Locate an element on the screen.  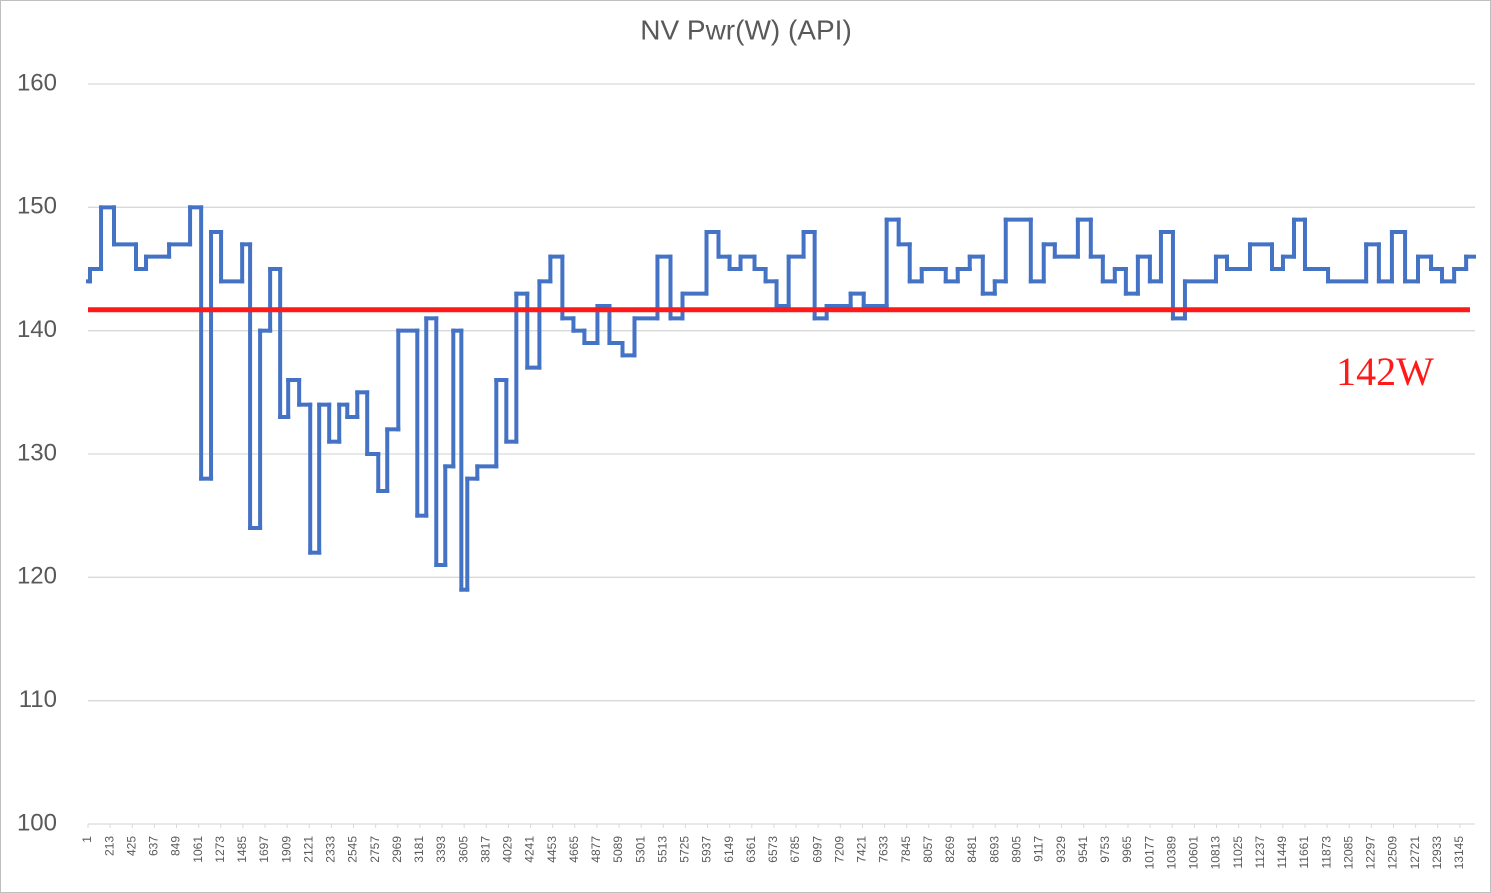
x-tick-label: 5301 is located at coordinates (640, 849).